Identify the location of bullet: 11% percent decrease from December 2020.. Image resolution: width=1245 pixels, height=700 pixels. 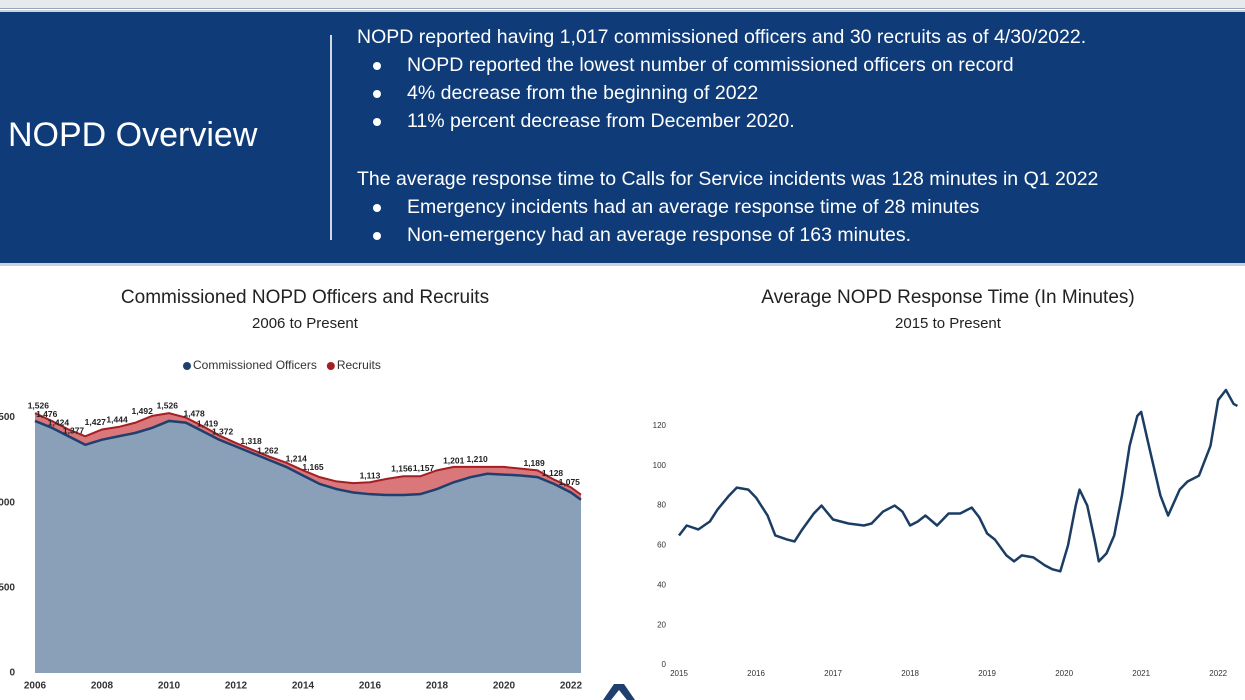
(601, 121).